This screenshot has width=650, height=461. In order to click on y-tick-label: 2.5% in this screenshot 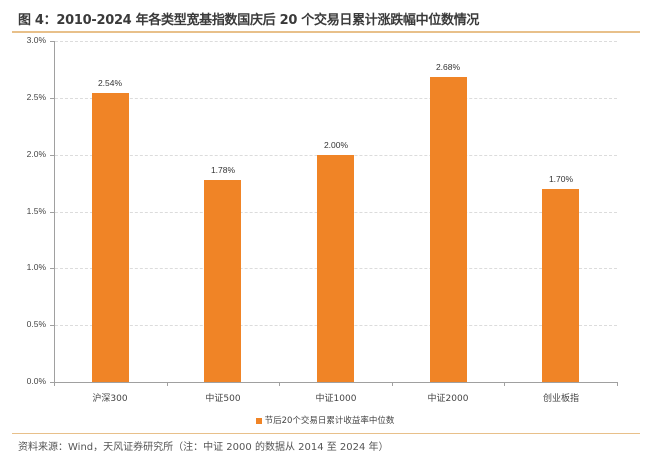, I will do `click(36, 97)`.